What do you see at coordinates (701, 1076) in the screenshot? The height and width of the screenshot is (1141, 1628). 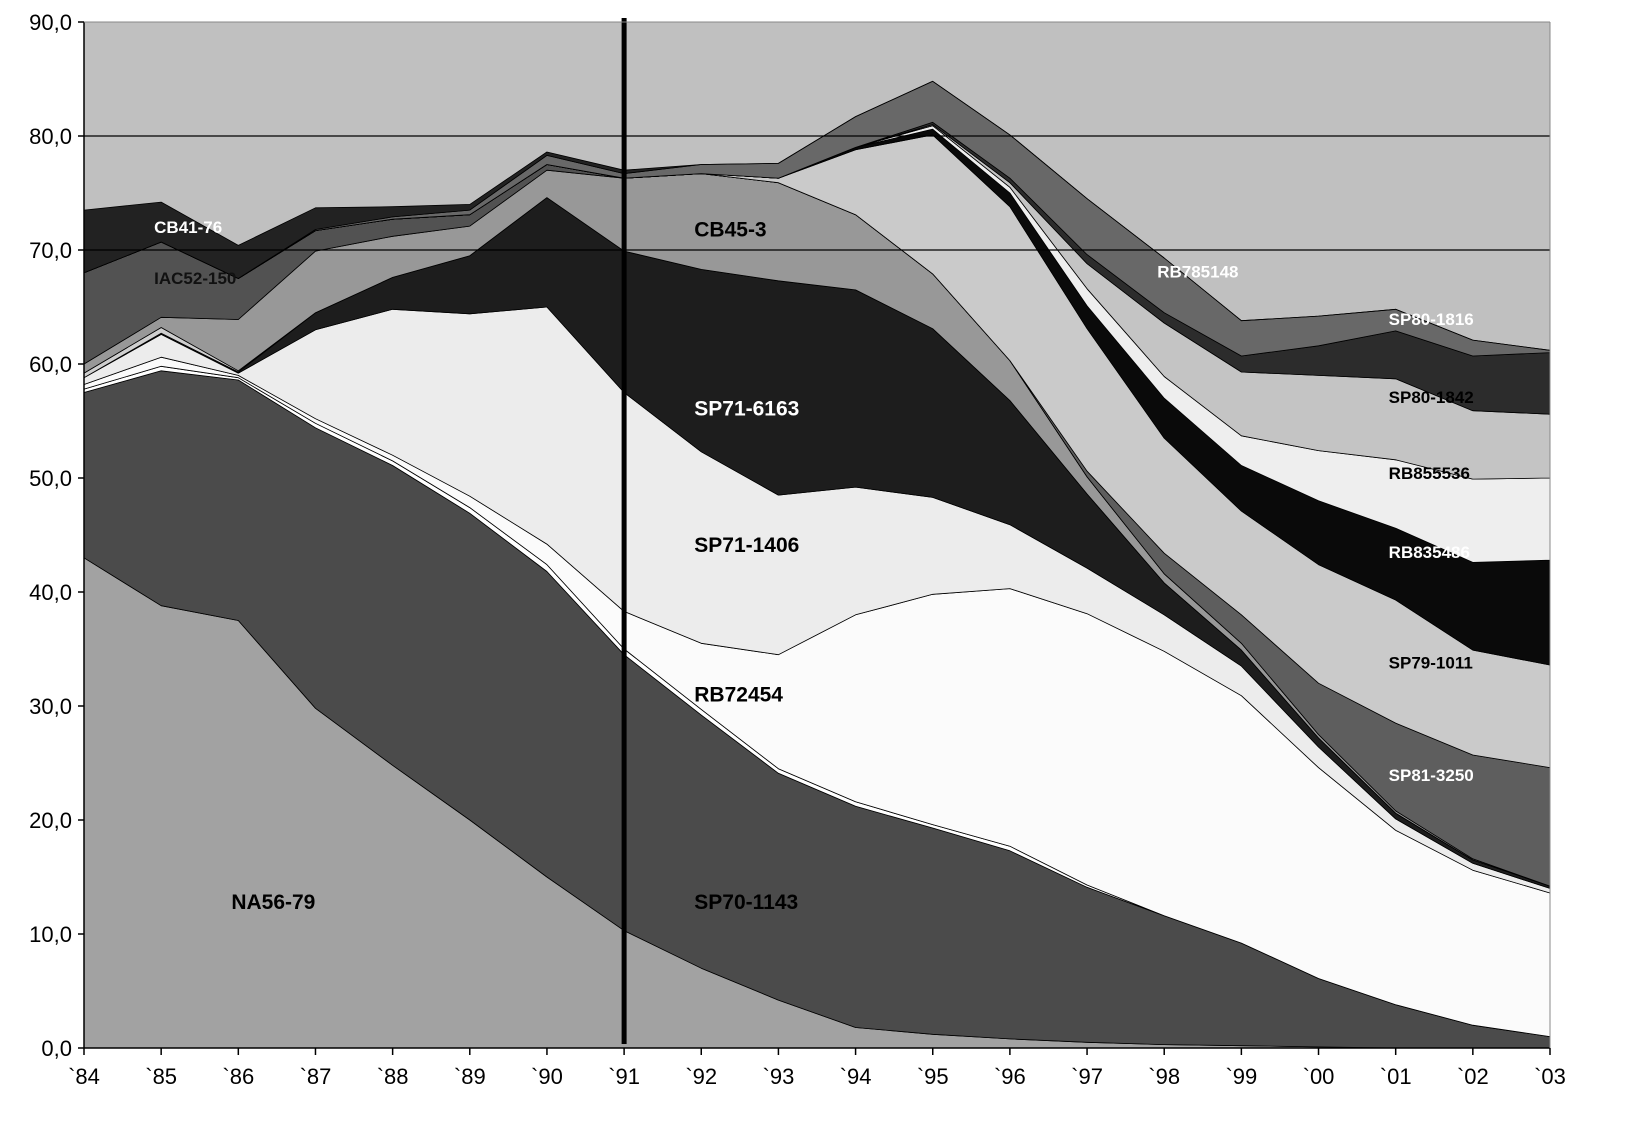 I see `x-tick-label: `92` at bounding box center [701, 1076].